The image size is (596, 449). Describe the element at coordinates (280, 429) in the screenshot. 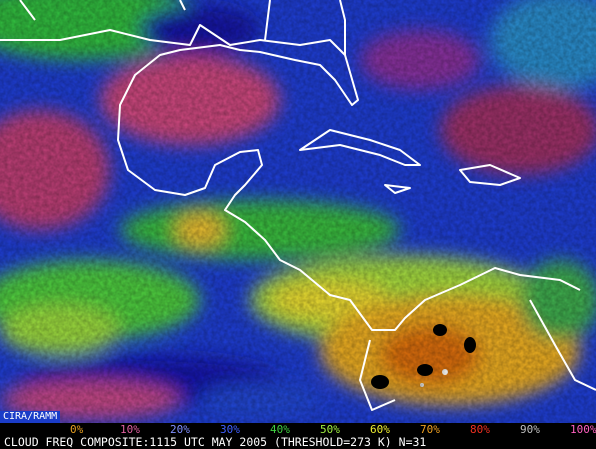

I see `legend-label: 40%` at that location.